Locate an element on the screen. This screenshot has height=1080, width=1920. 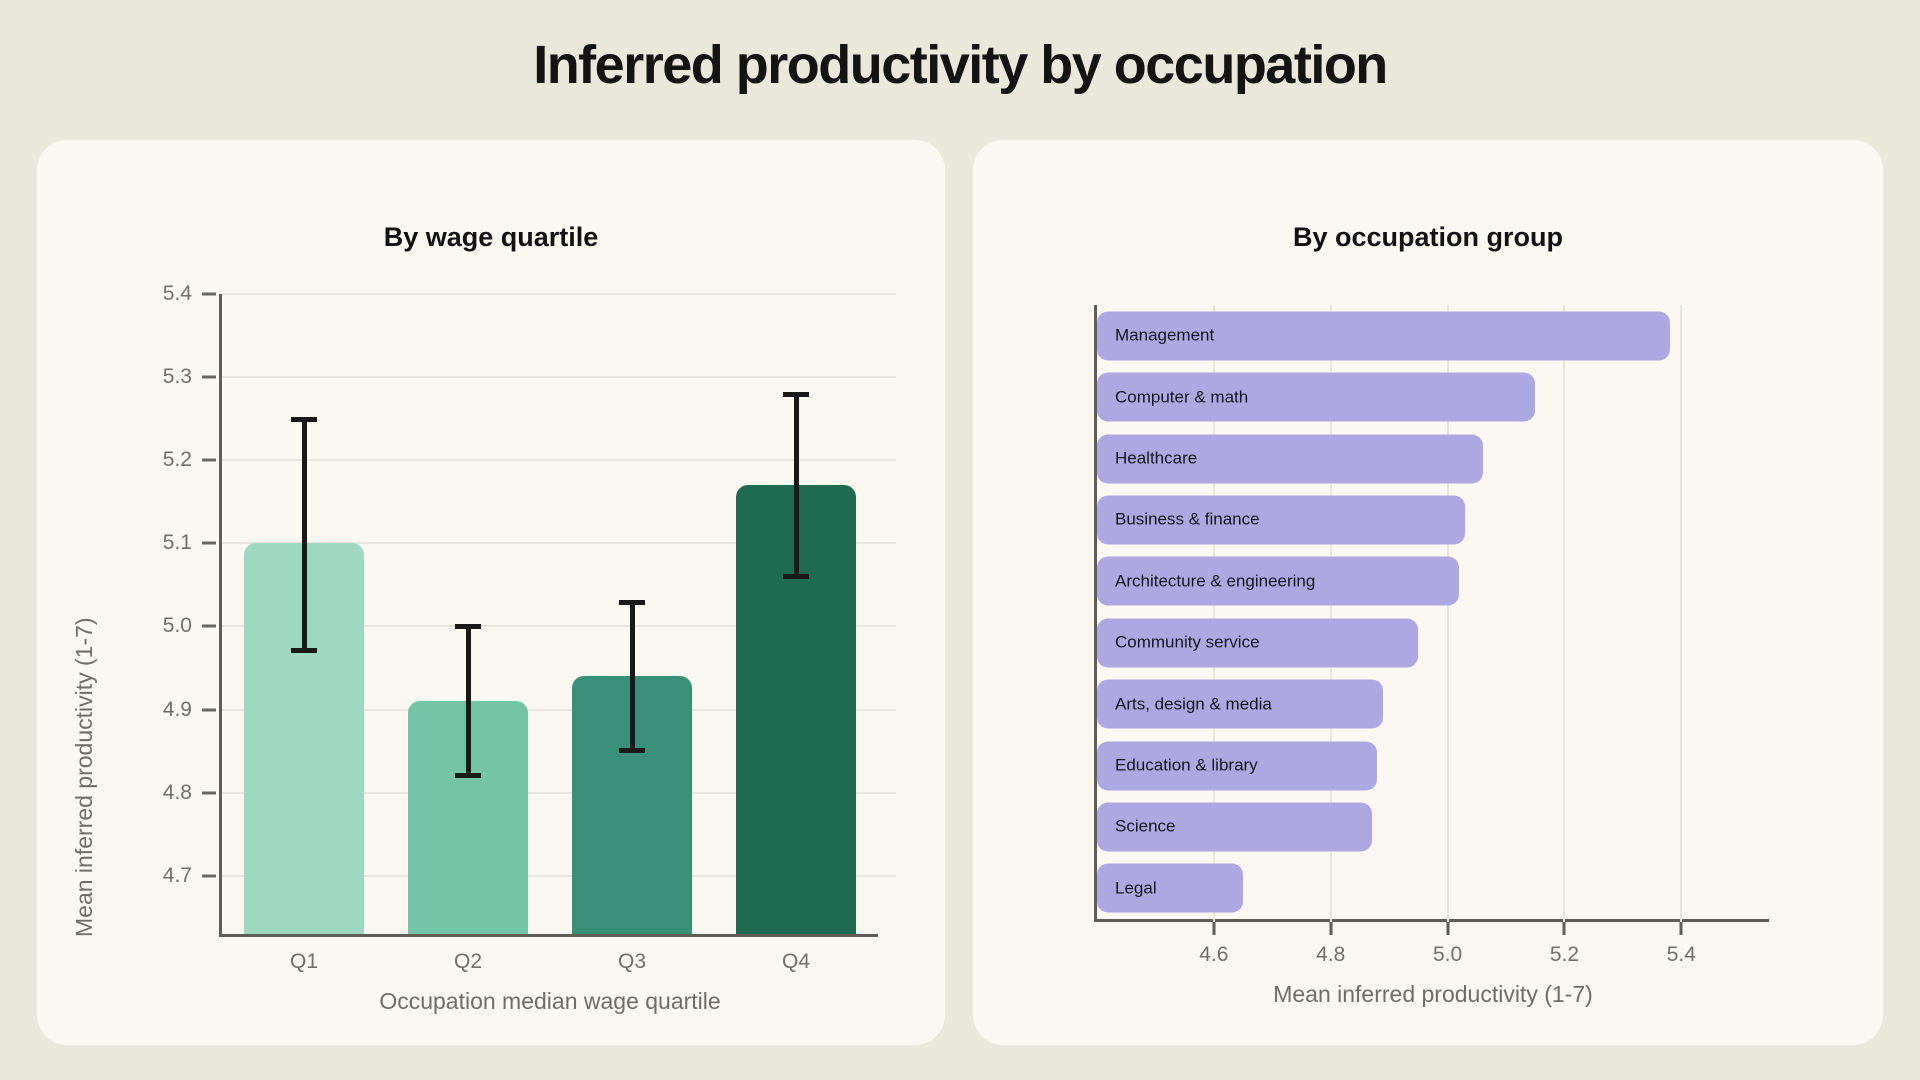
x-tick-label: 4.8 is located at coordinates (1331, 954).